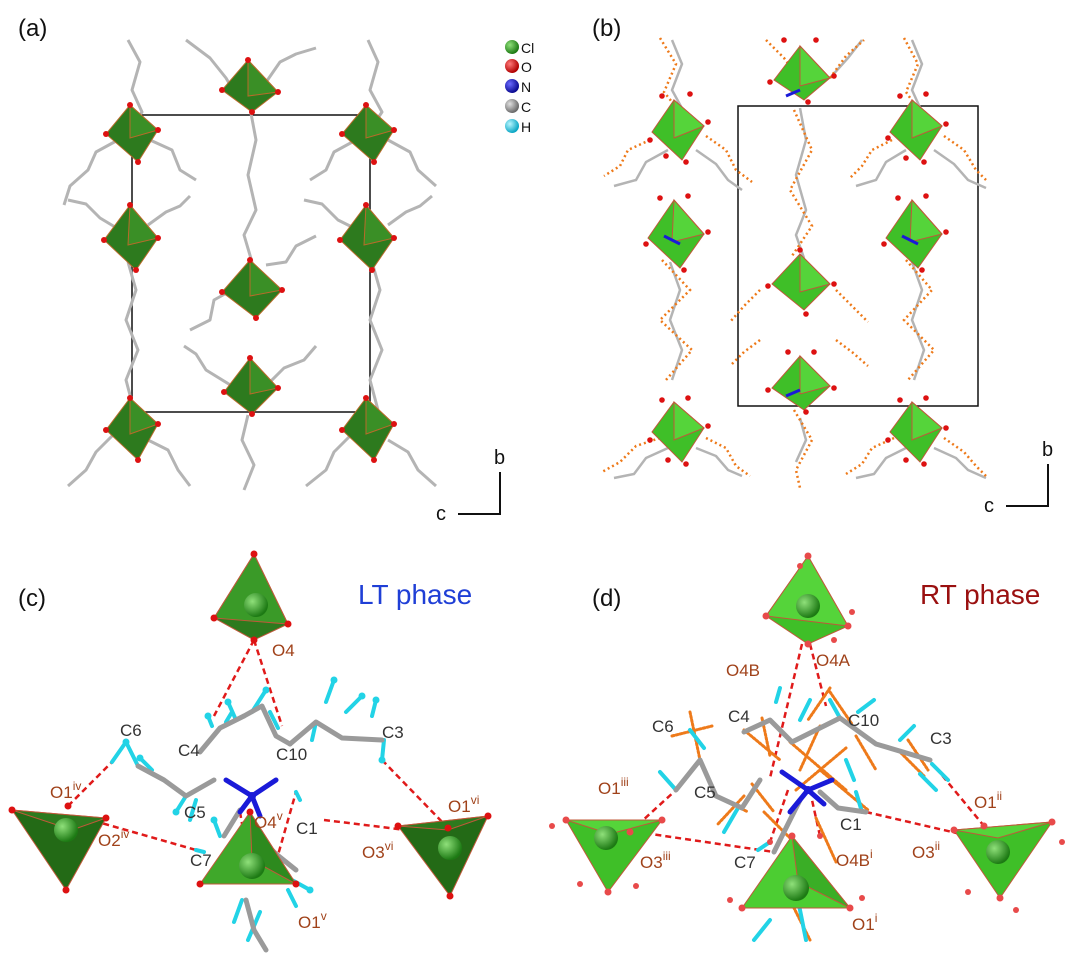 This screenshot has height=955, width=1069. I want to click on legend-n-icon, so click(512, 86).